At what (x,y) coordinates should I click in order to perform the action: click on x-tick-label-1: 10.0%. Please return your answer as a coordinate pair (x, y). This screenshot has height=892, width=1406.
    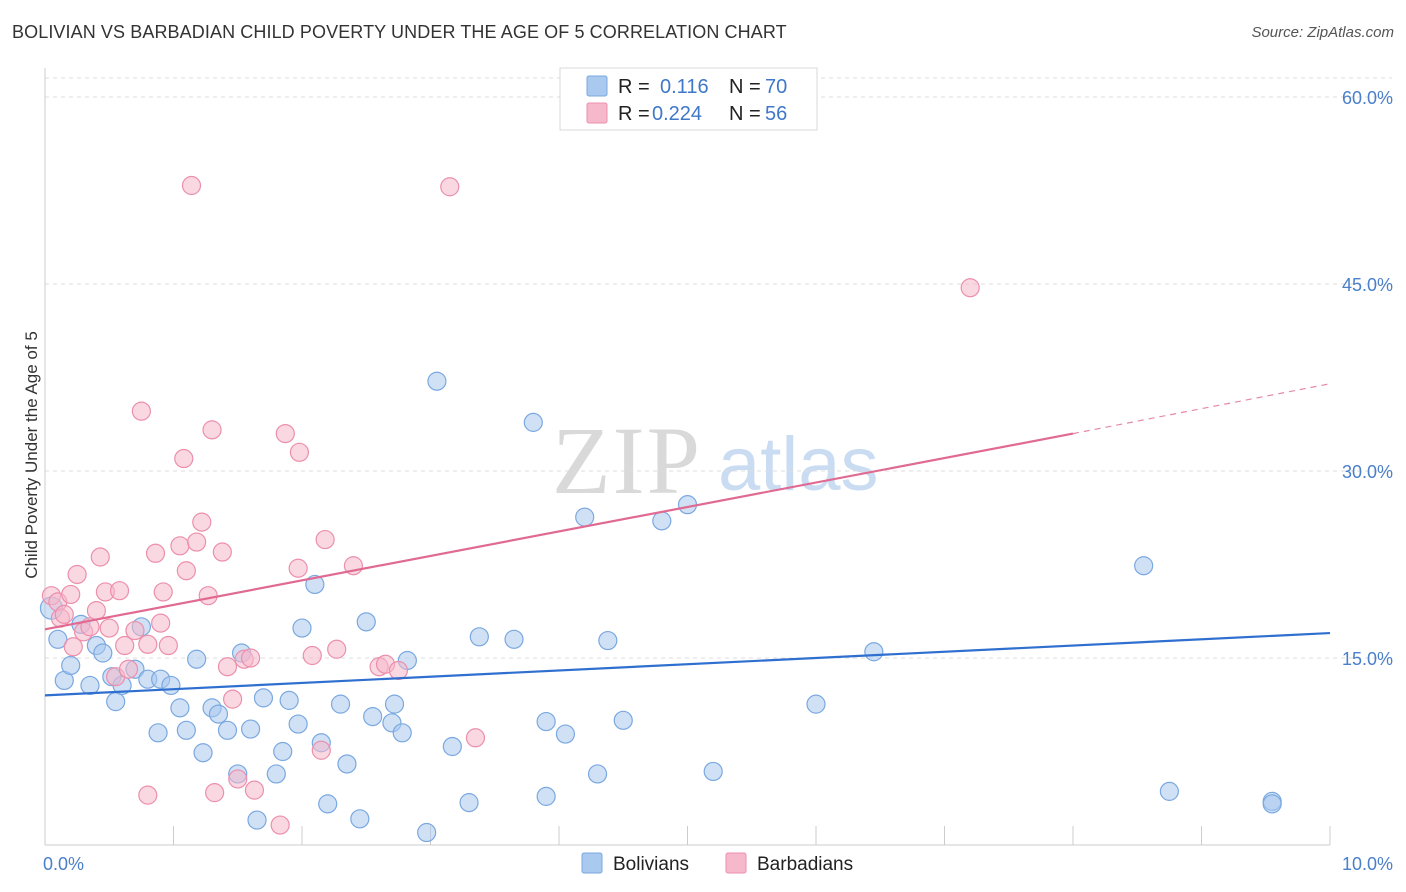
    Looking at the image, I should click on (1367, 864).